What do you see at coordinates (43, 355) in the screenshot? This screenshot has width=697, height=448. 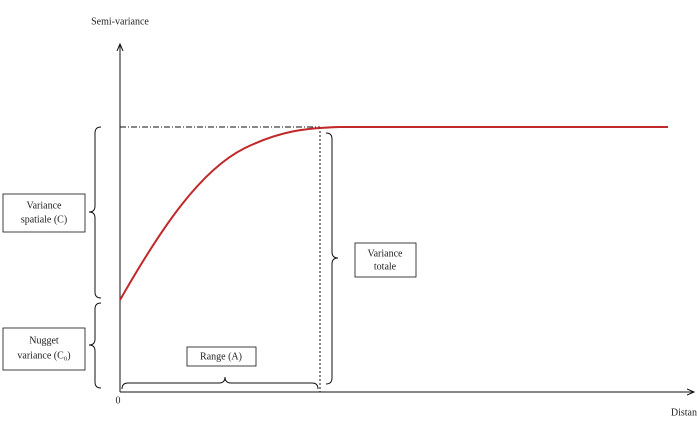 I see `annotation-text: variance (C₀)` at bounding box center [43, 355].